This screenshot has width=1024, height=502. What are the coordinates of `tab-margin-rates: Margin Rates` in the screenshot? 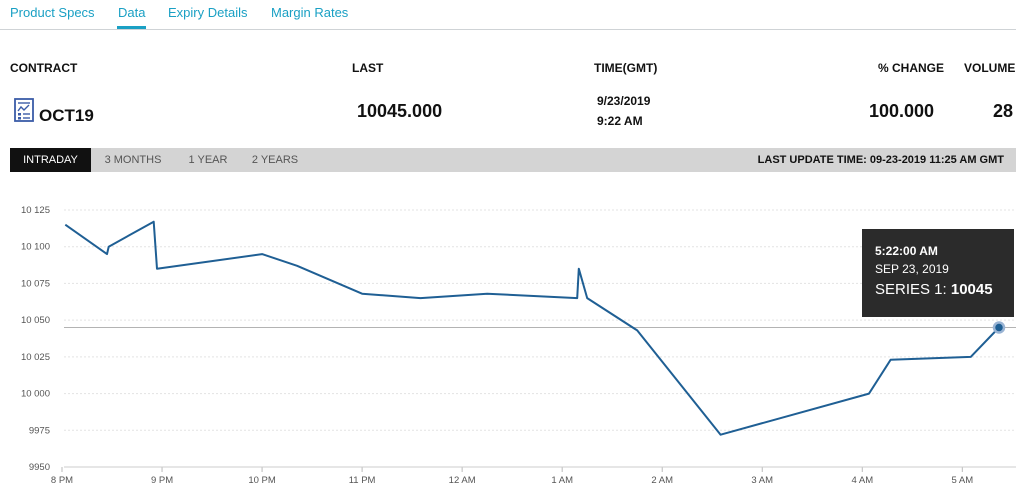 It's located at (310, 12).